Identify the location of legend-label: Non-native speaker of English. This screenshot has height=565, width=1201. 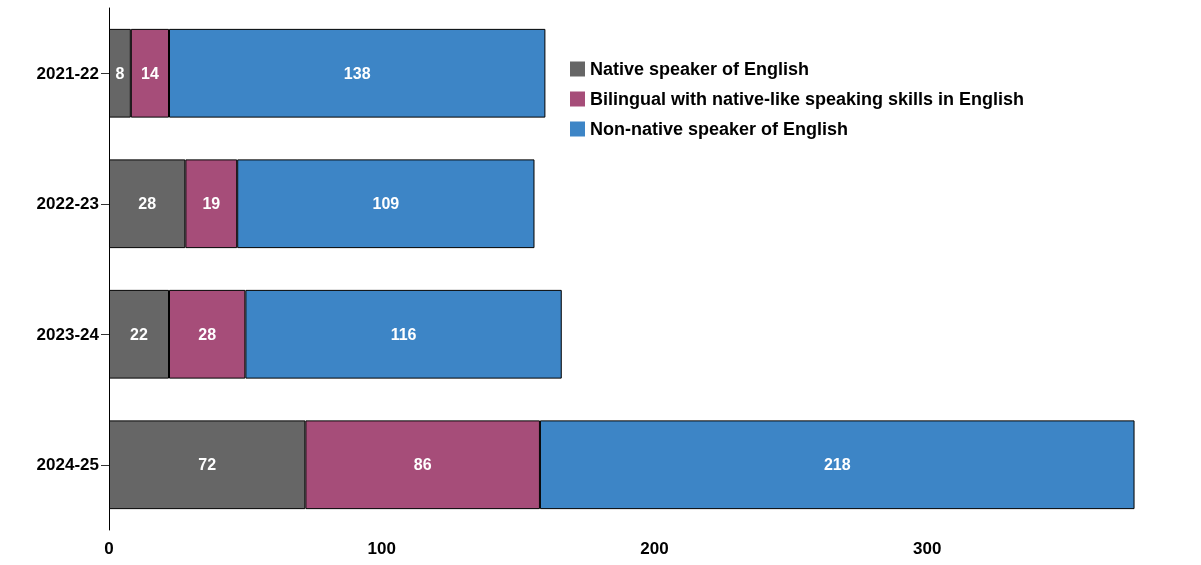
(719, 129).